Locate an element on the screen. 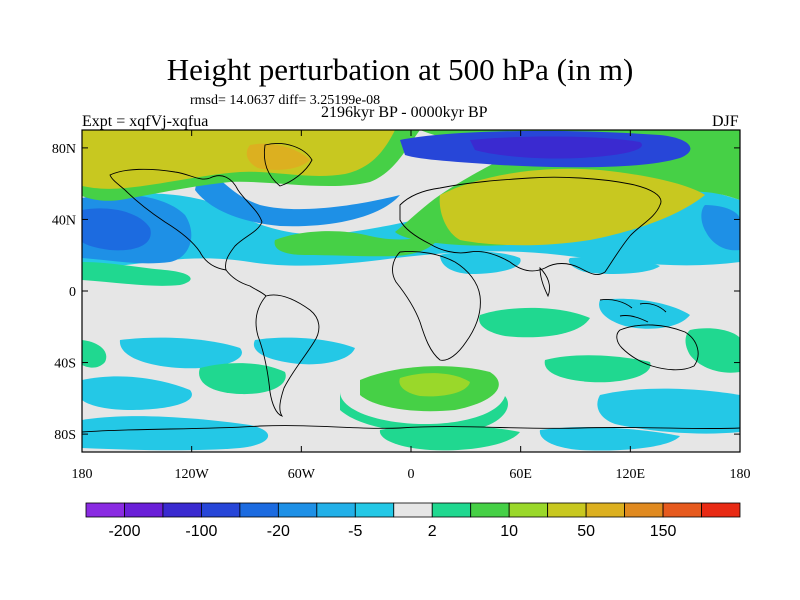 This screenshot has width=800, height=600. australia-coast is located at coordinates (657, 347).